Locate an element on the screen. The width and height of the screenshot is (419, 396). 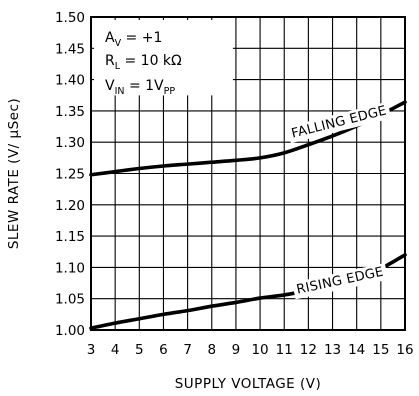
x-tick-label: 9 is located at coordinates (236, 350).